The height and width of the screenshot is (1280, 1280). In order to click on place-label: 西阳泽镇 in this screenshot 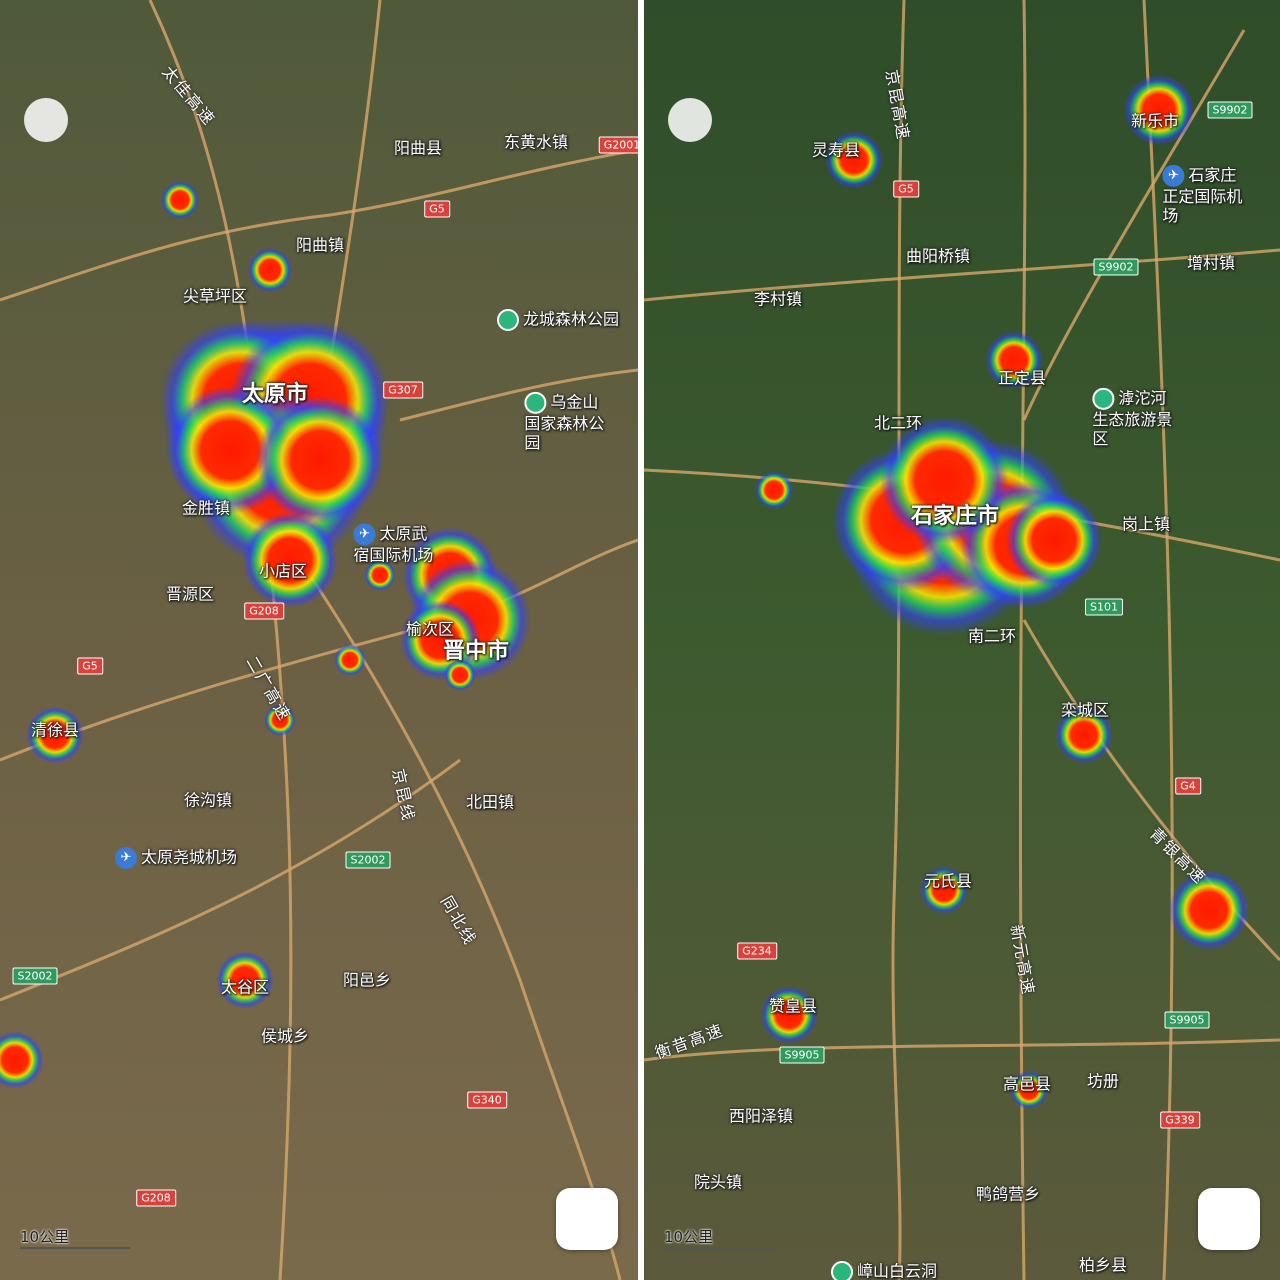, I will do `click(761, 1116)`.